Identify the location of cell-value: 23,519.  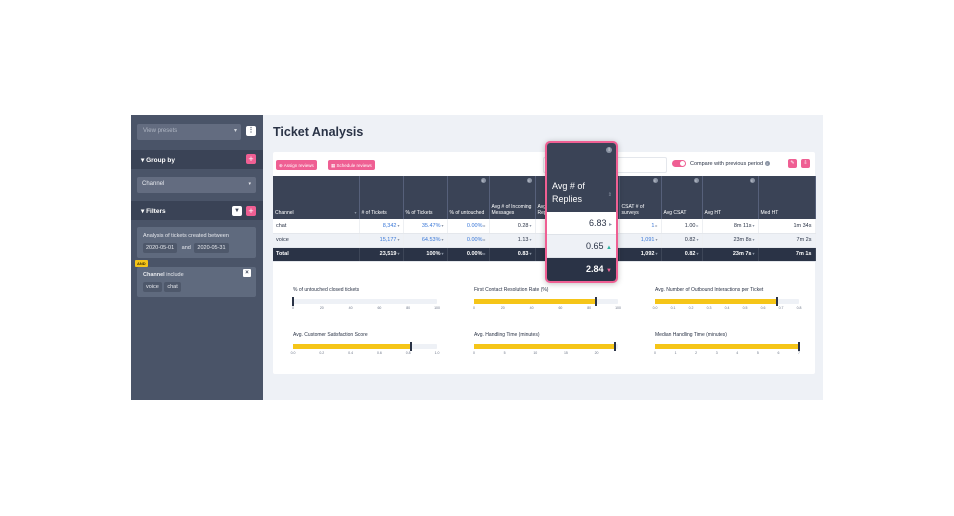
(388, 254).